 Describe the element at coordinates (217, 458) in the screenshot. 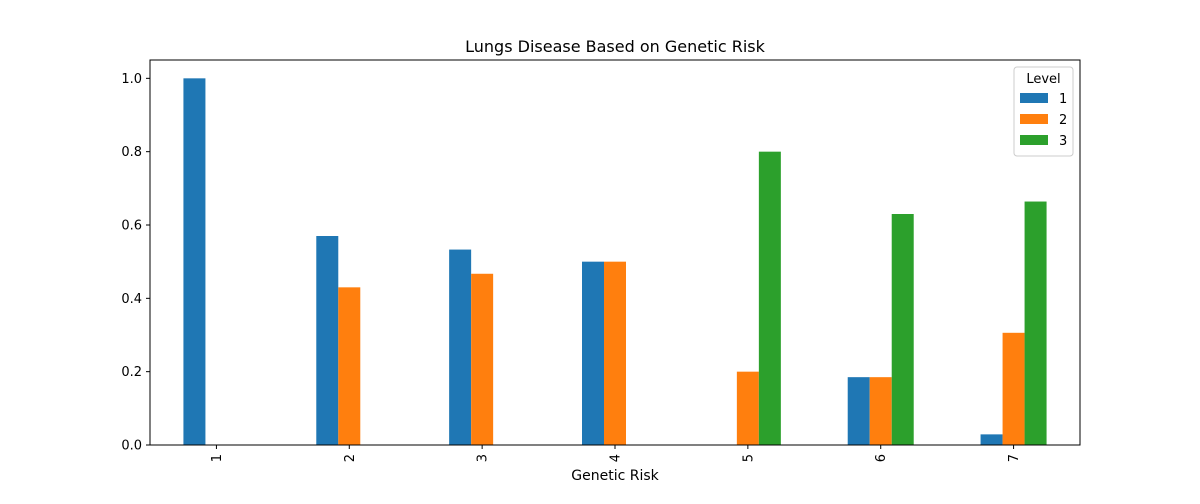

I see `x-tick-label: 1` at that location.